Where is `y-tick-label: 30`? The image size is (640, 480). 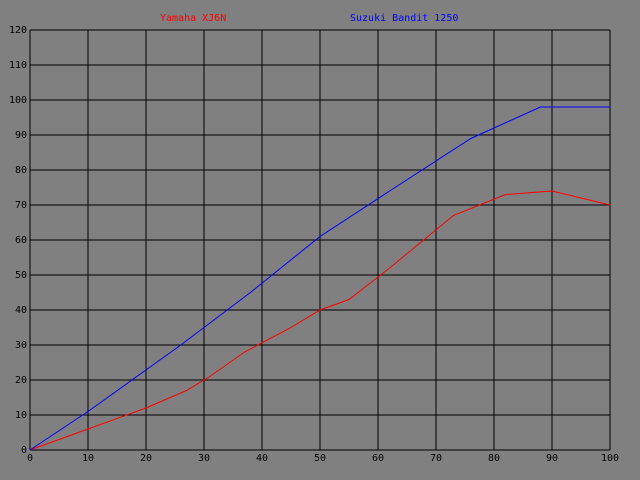
y-tick-label: 30 is located at coordinates (21, 345).